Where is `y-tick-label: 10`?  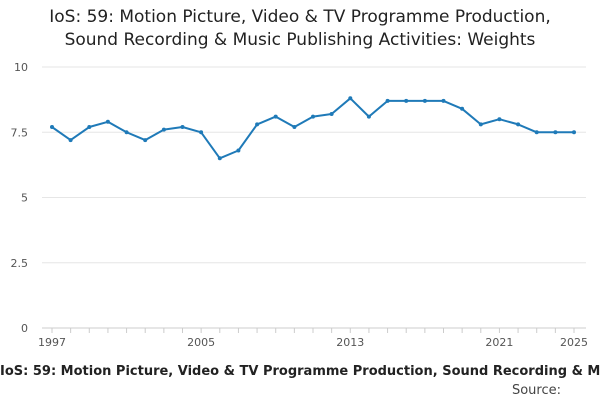
y-tick-label: 10 is located at coordinates (21, 67).